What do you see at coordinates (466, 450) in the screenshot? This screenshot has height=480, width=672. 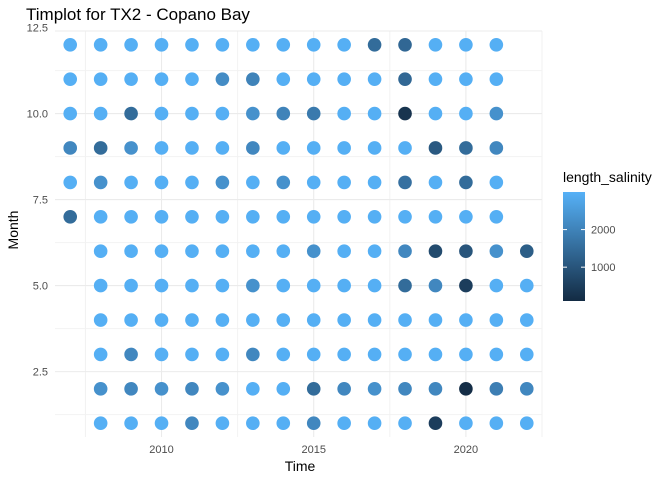 I see `x-tick-label: 2020` at bounding box center [466, 450].